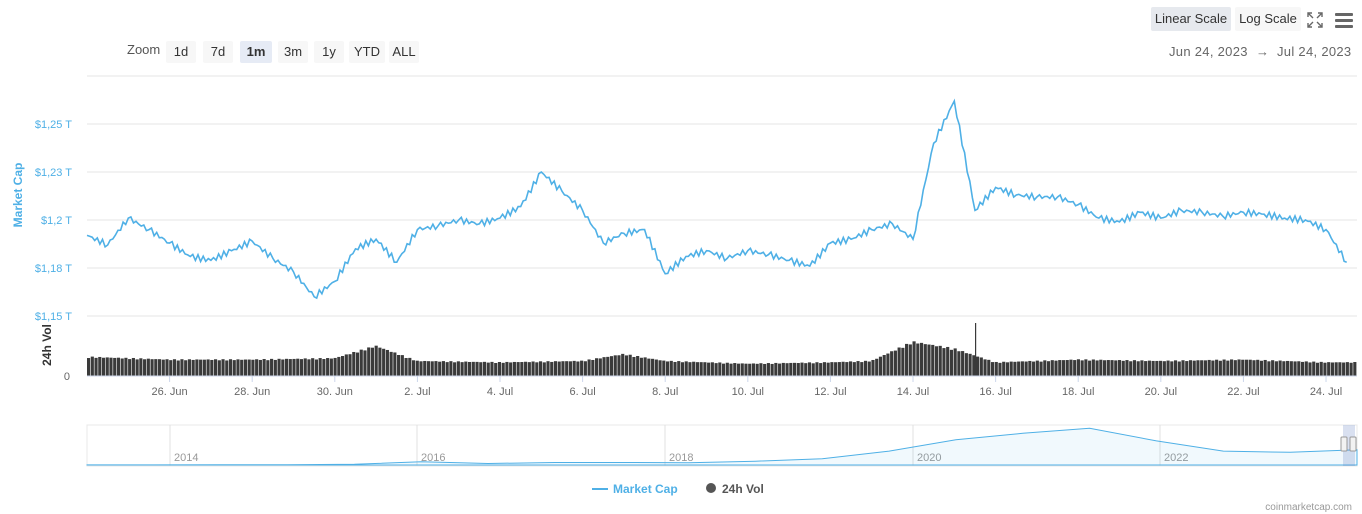 The image size is (1362, 514). What do you see at coordinates (1263, 51) in the screenshot?
I see `range-arrow: →` at bounding box center [1263, 51].